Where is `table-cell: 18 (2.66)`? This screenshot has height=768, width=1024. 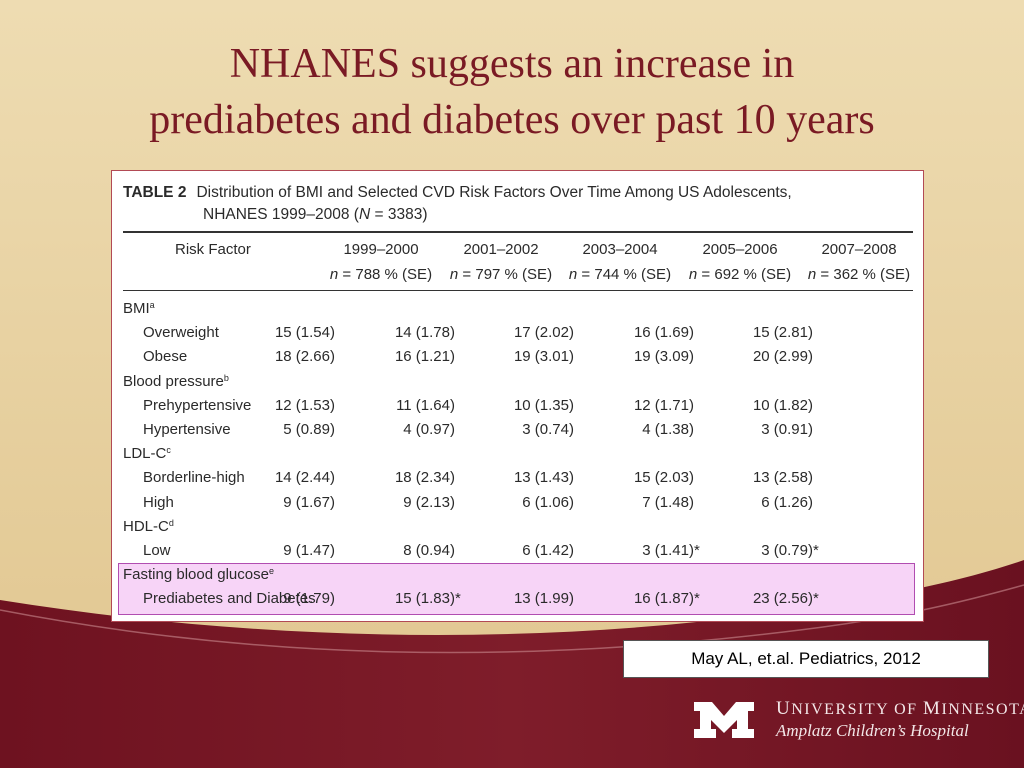 table-cell: 18 (2.66) is located at coordinates (304, 357).